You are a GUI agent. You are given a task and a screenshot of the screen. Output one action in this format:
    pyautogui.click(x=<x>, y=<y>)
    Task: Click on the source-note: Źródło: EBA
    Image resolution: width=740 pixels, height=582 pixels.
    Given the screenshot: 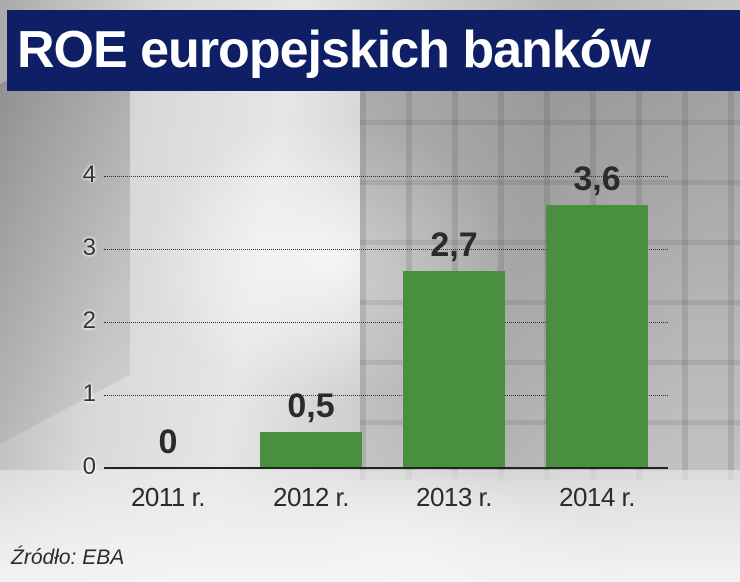 What is the action you would take?
    pyautogui.click(x=68, y=557)
    